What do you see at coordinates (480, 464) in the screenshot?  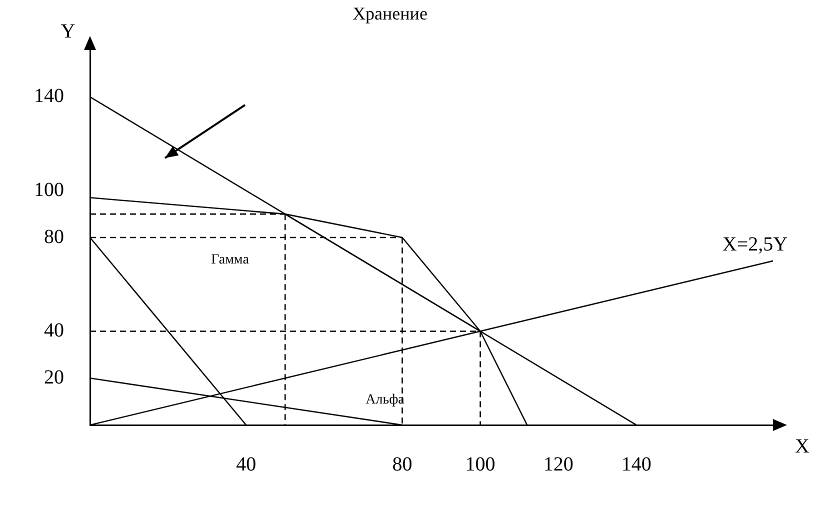 I see `x-tick-label: 100` at bounding box center [480, 464].